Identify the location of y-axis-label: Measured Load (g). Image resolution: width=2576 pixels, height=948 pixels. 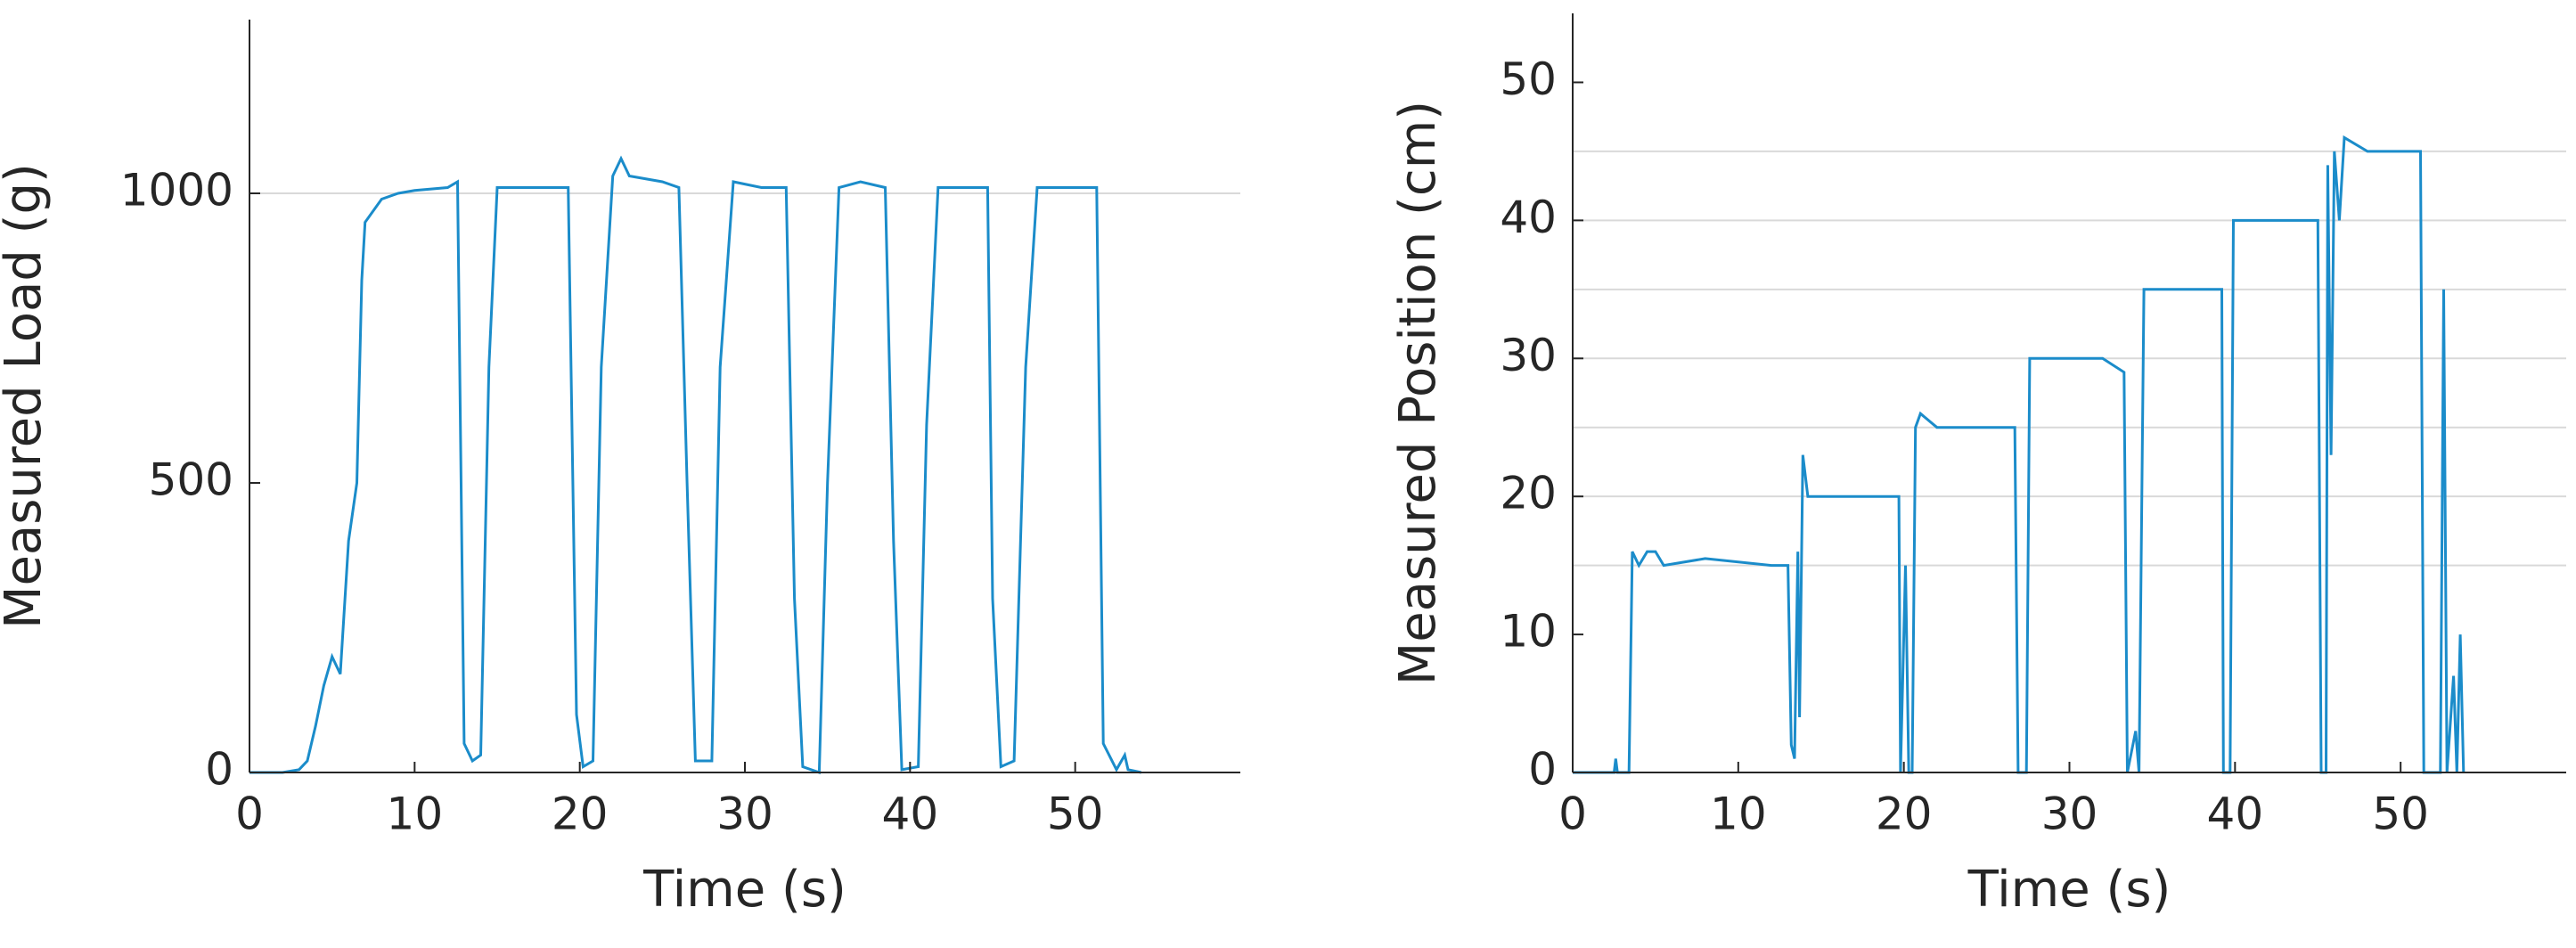
(26, 396).